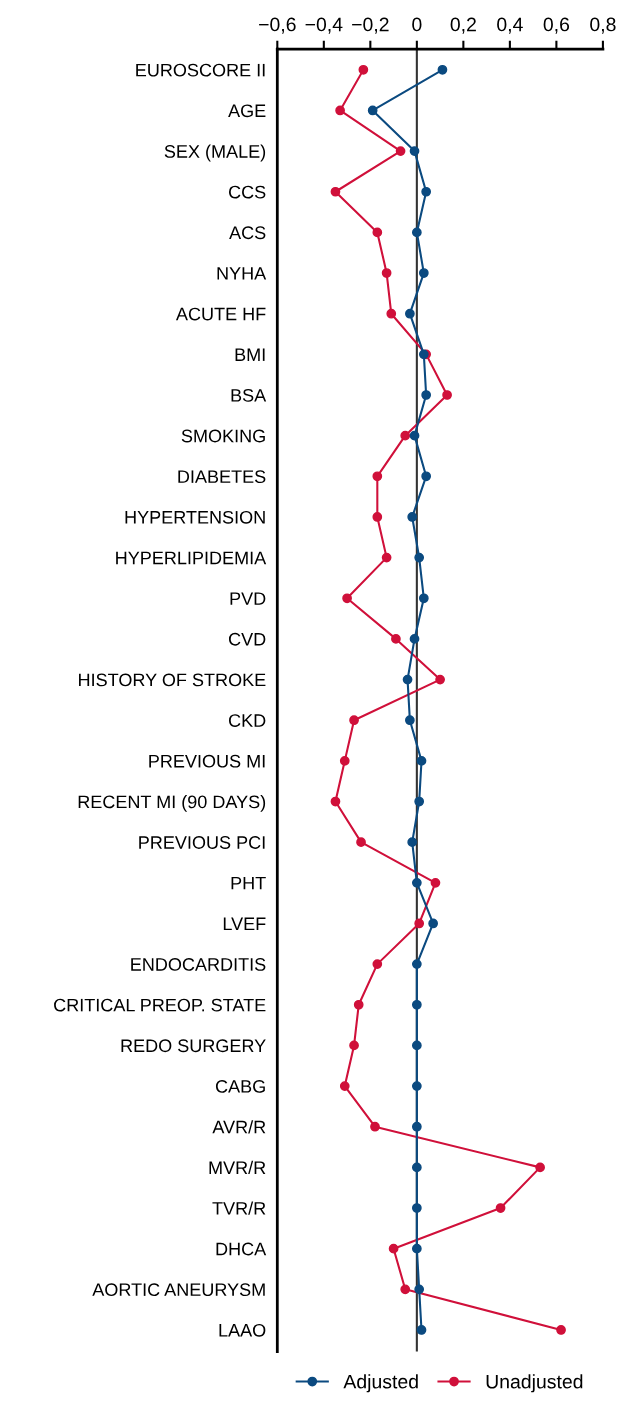 The width and height of the screenshot is (619, 1402). What do you see at coordinates (207, 761) in the screenshot?
I see `y-tick-label: PREVIOUS MI` at bounding box center [207, 761].